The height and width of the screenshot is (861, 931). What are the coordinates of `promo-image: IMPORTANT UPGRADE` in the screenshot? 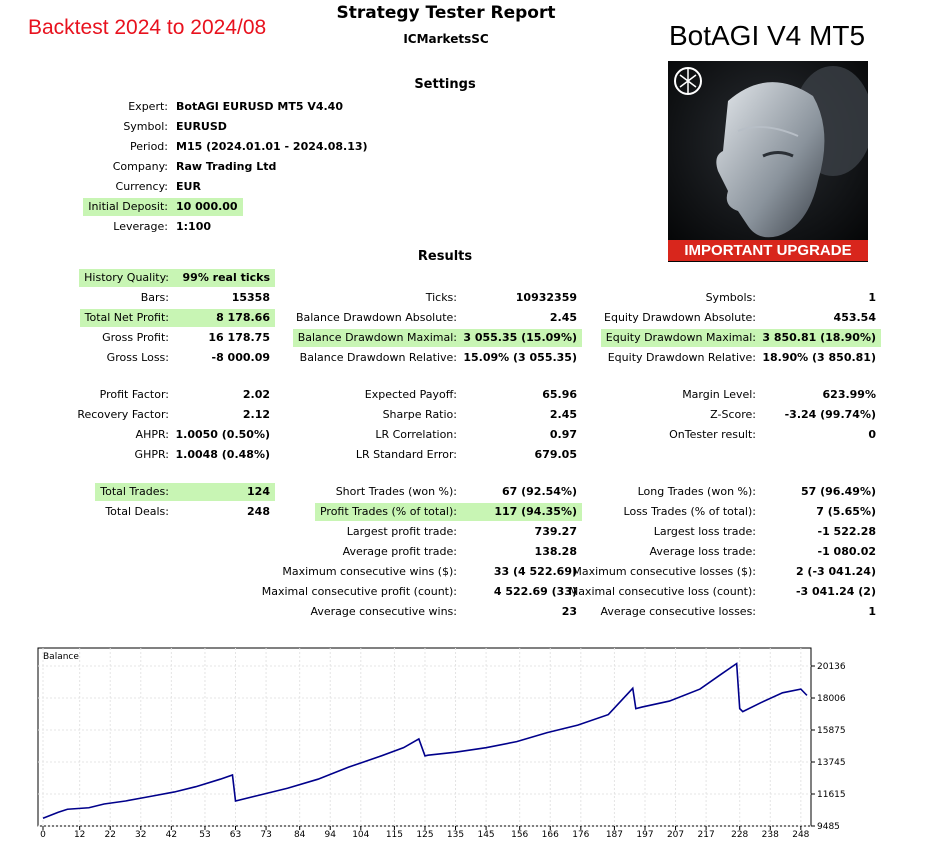 It's located at (768, 161).